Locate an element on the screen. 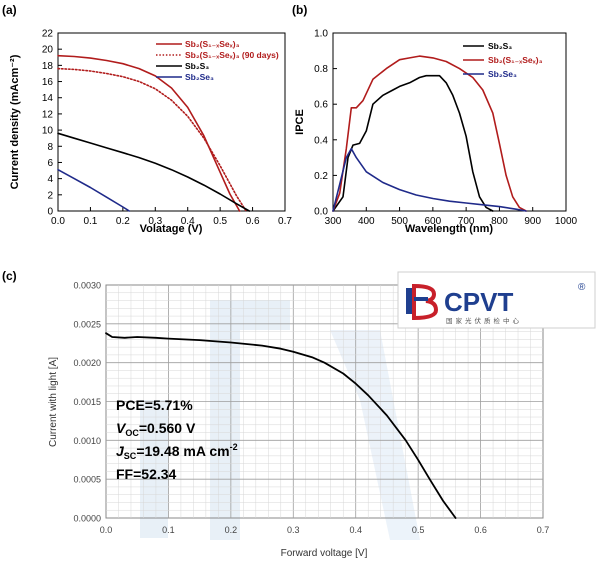 This screenshot has width=600, height=582. y-tick-label: 0 is located at coordinates (50, 212).